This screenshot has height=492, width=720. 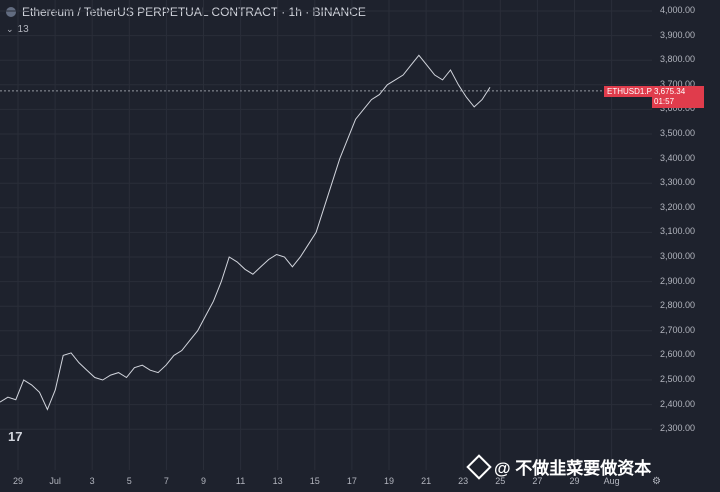 What do you see at coordinates (678, 280) in the screenshot?
I see `price-tick-label: 2,900.00` at bounding box center [678, 280].